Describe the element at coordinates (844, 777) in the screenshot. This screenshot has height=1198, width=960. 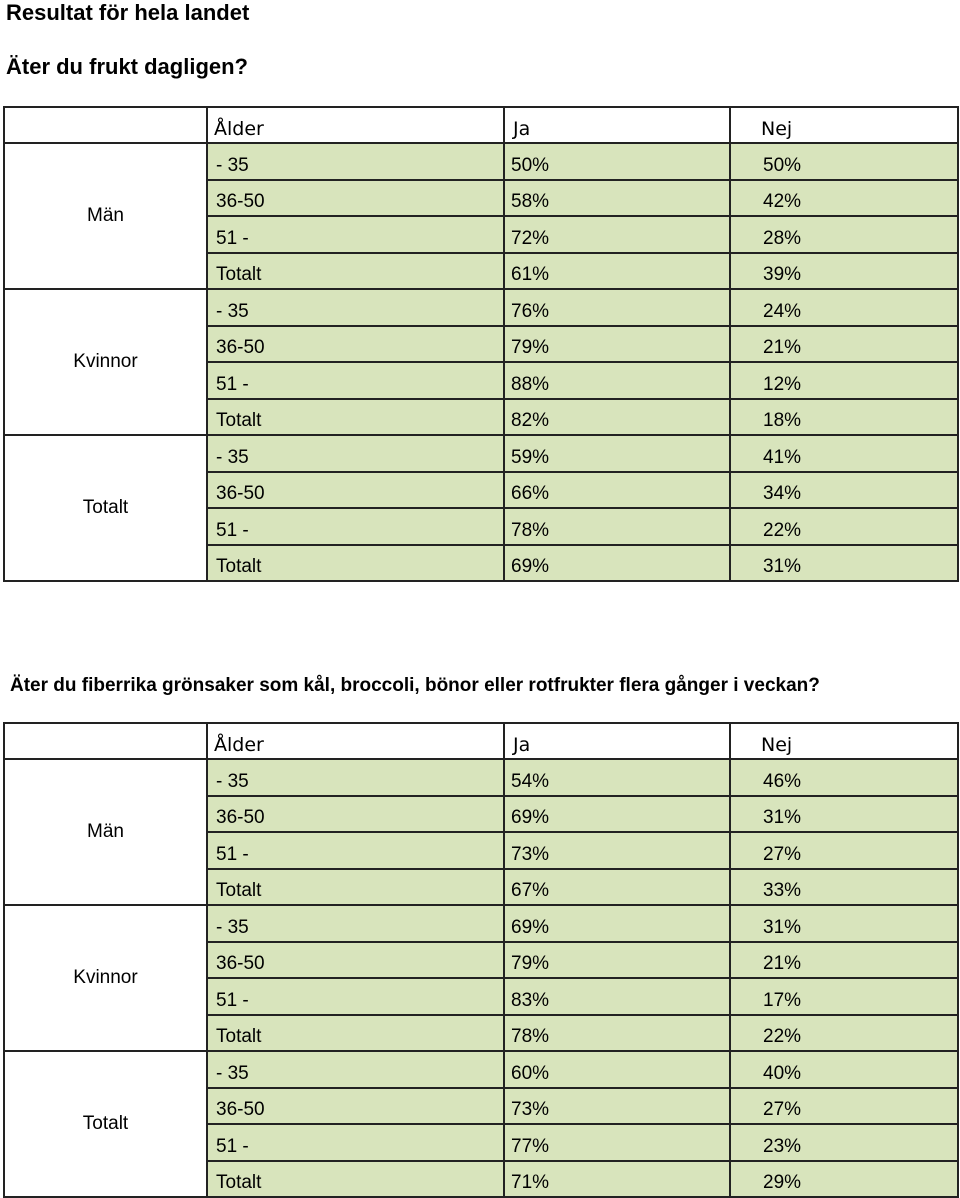
I see `no-value: 46%` at that location.